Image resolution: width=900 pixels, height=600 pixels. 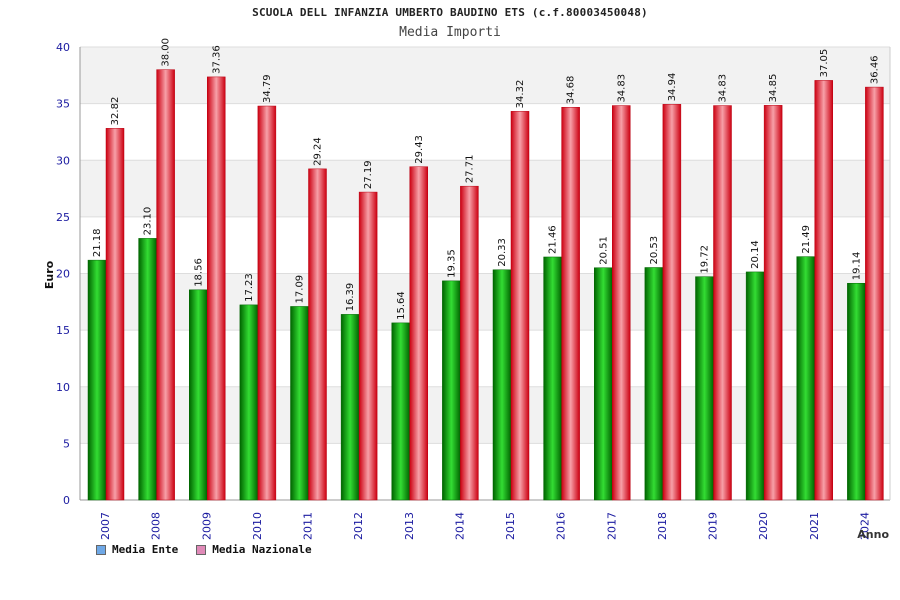 What do you see at coordinates (450, 32) in the screenshot?
I see `chart-subtitle: Media Importi` at bounding box center [450, 32].